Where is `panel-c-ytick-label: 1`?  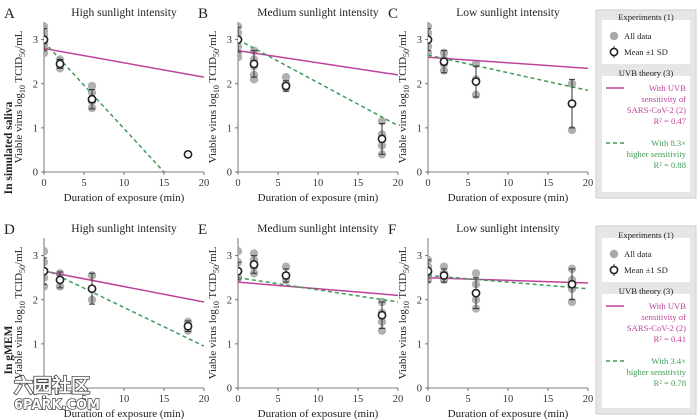 panel-c-ytick-label: 1 is located at coordinates (419, 128).